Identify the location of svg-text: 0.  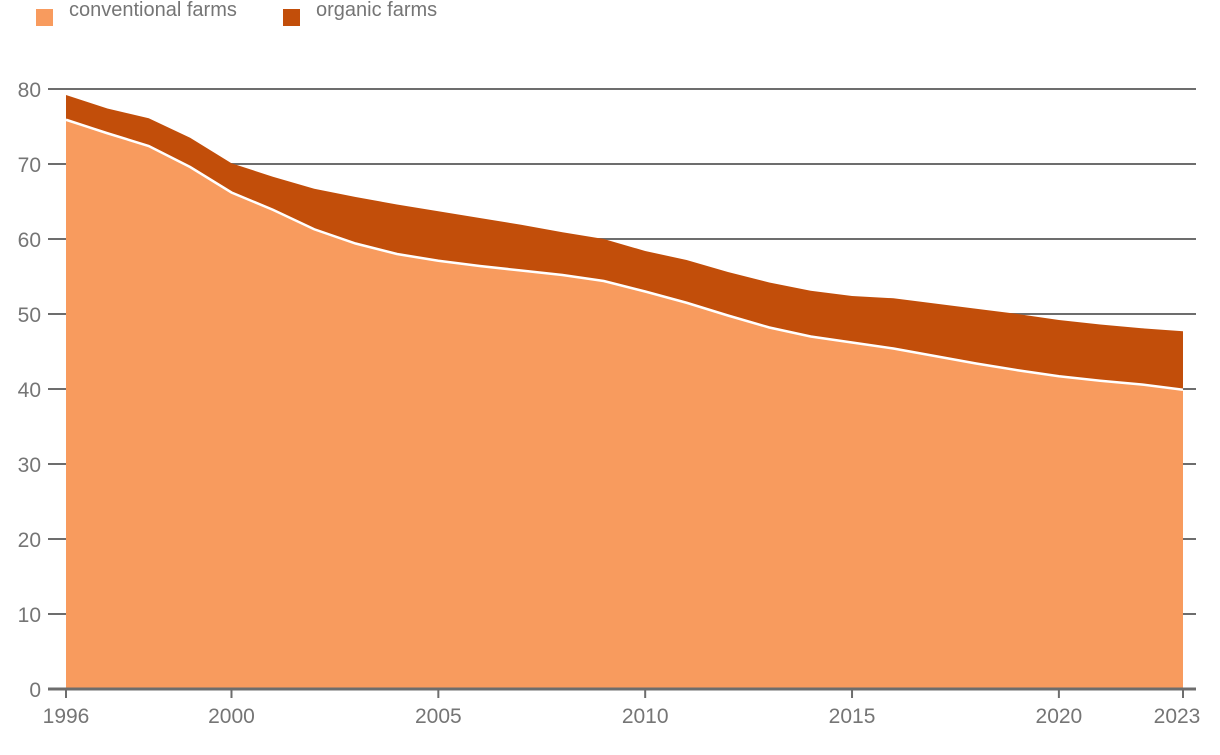
(35, 690).